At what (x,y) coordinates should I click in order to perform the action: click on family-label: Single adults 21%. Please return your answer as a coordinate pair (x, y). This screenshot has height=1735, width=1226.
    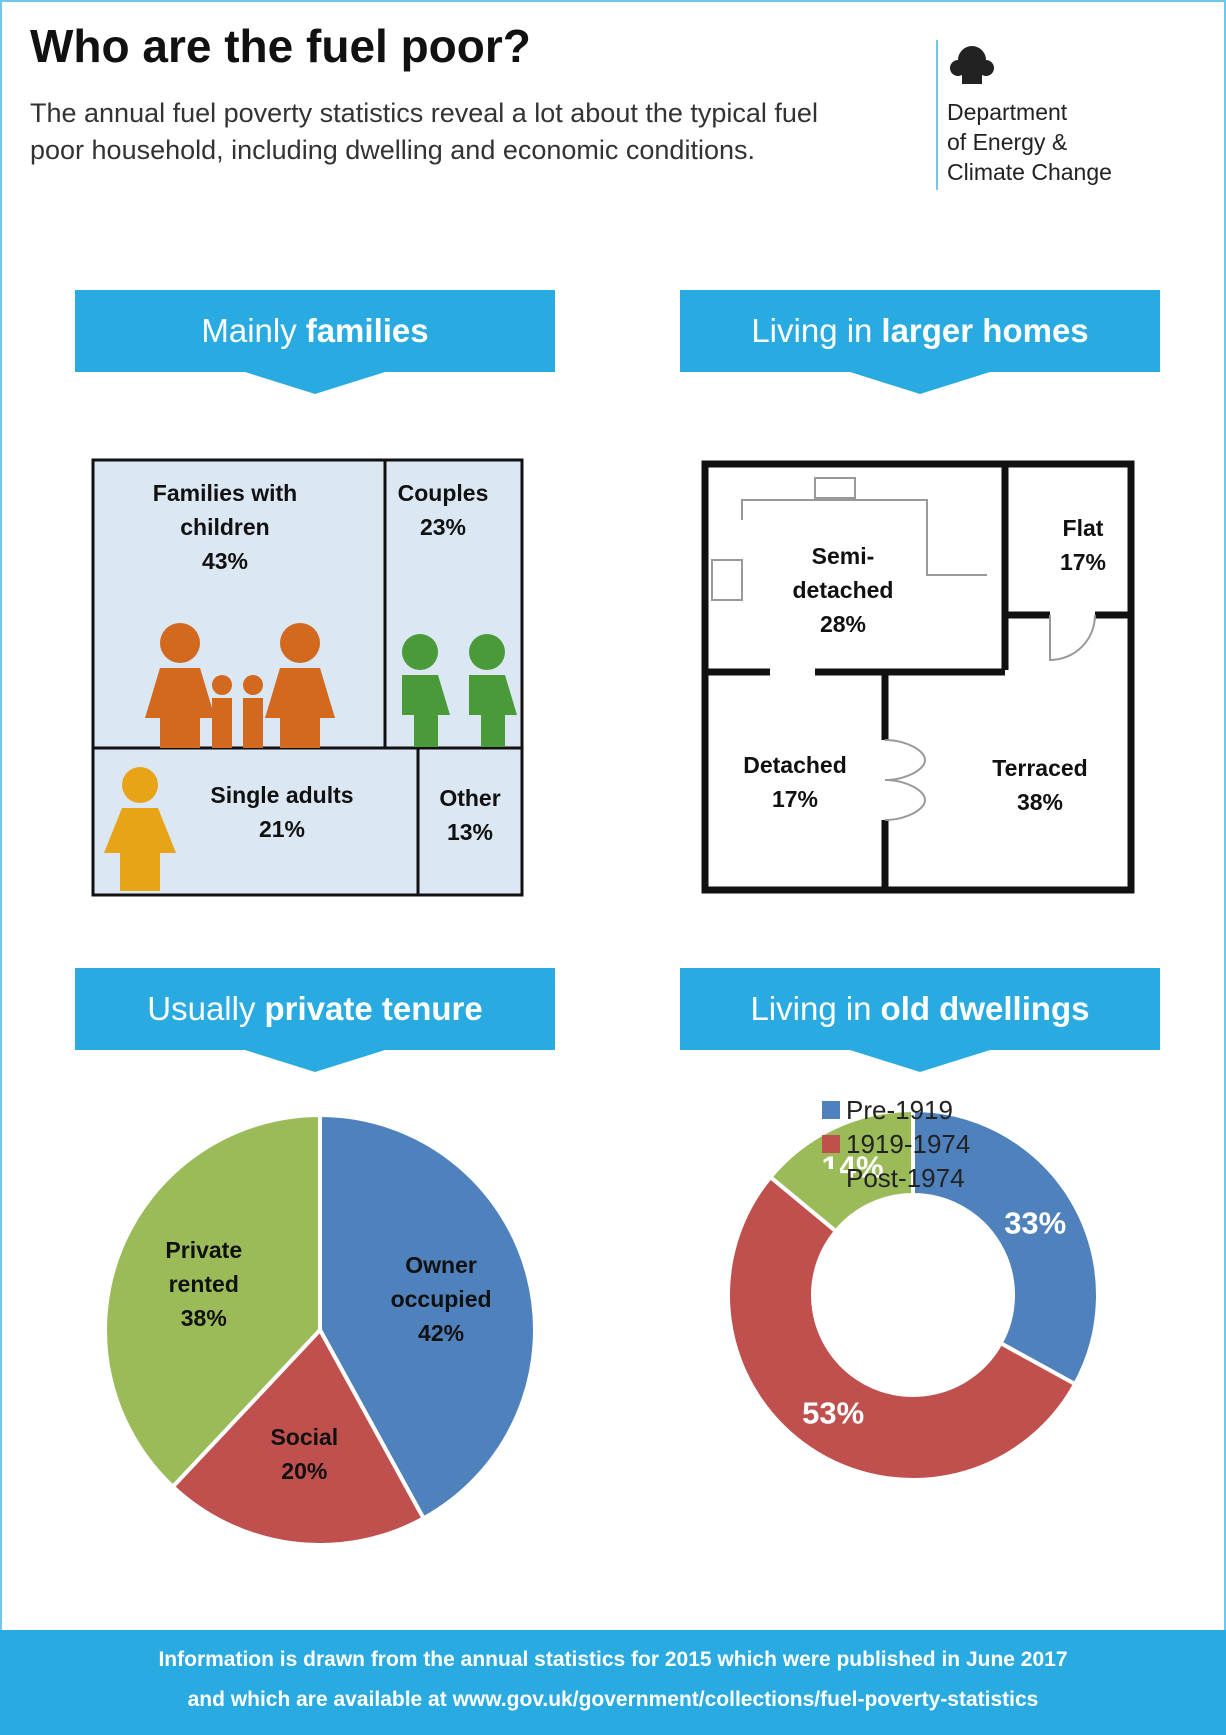
    Looking at the image, I should click on (282, 812).